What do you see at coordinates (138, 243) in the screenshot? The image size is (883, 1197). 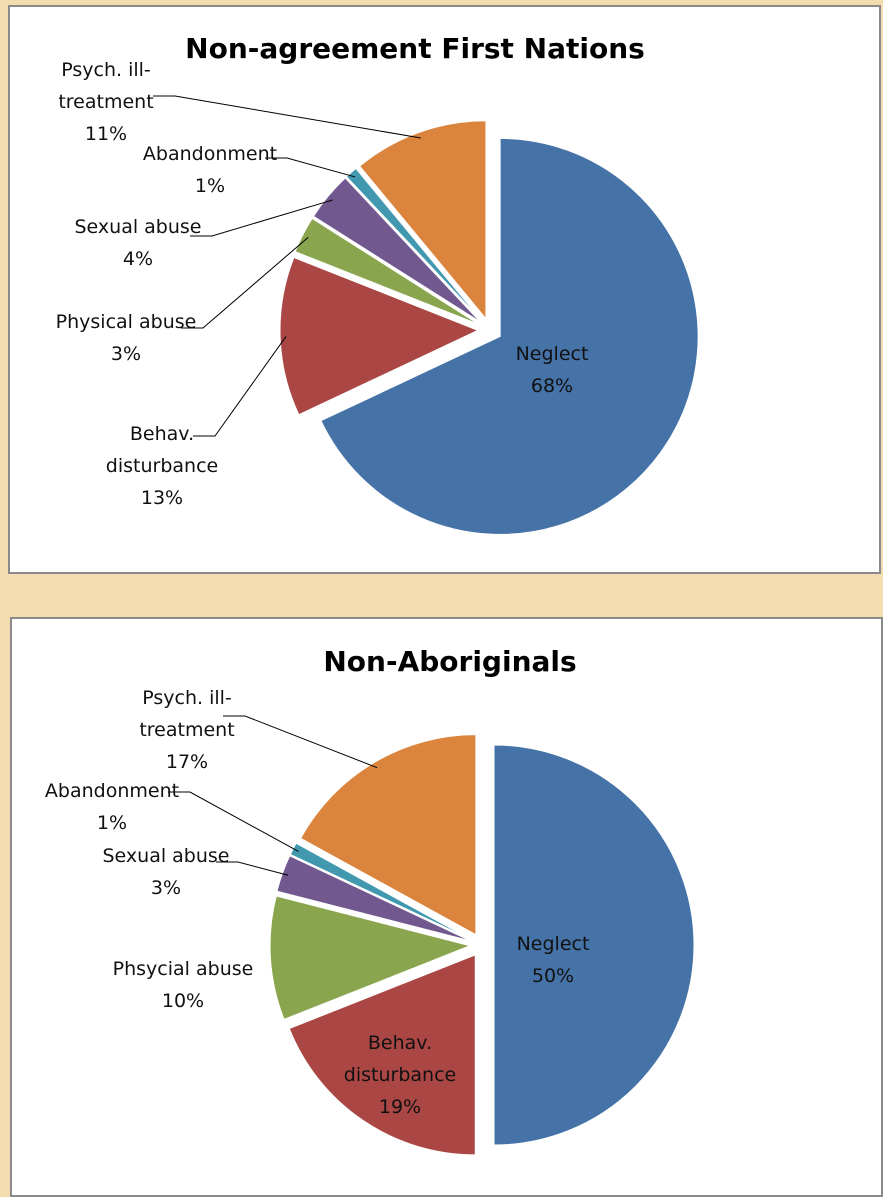 I see `slice-label: Sexual abuse 4%` at bounding box center [138, 243].